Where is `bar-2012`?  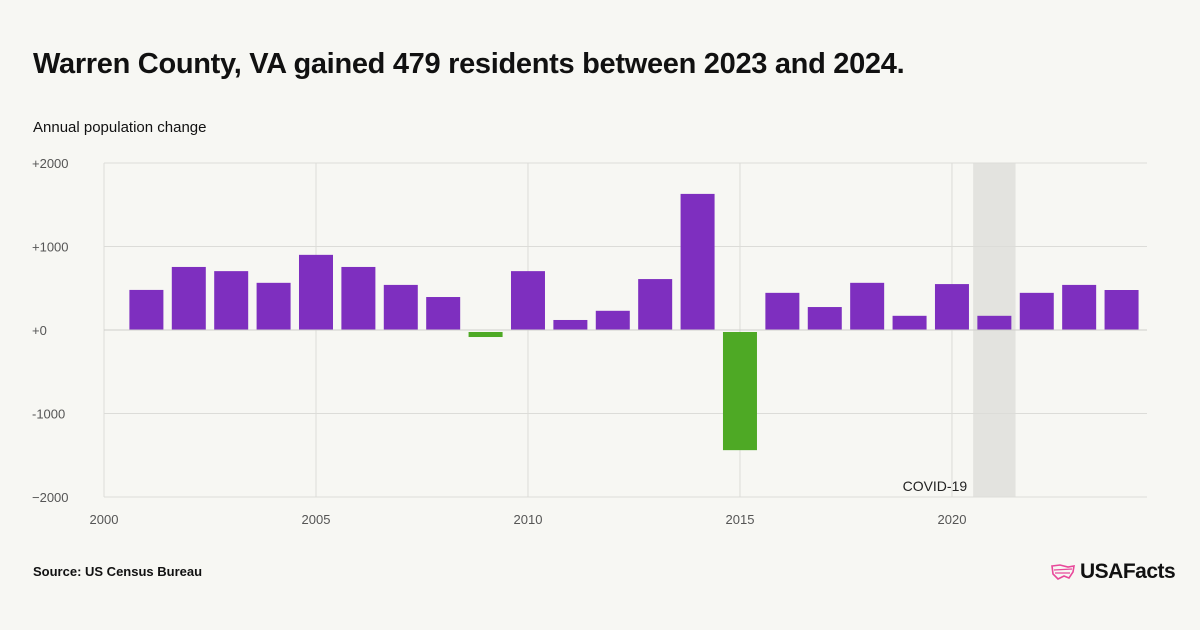
bar-2012 is located at coordinates (612, 320).